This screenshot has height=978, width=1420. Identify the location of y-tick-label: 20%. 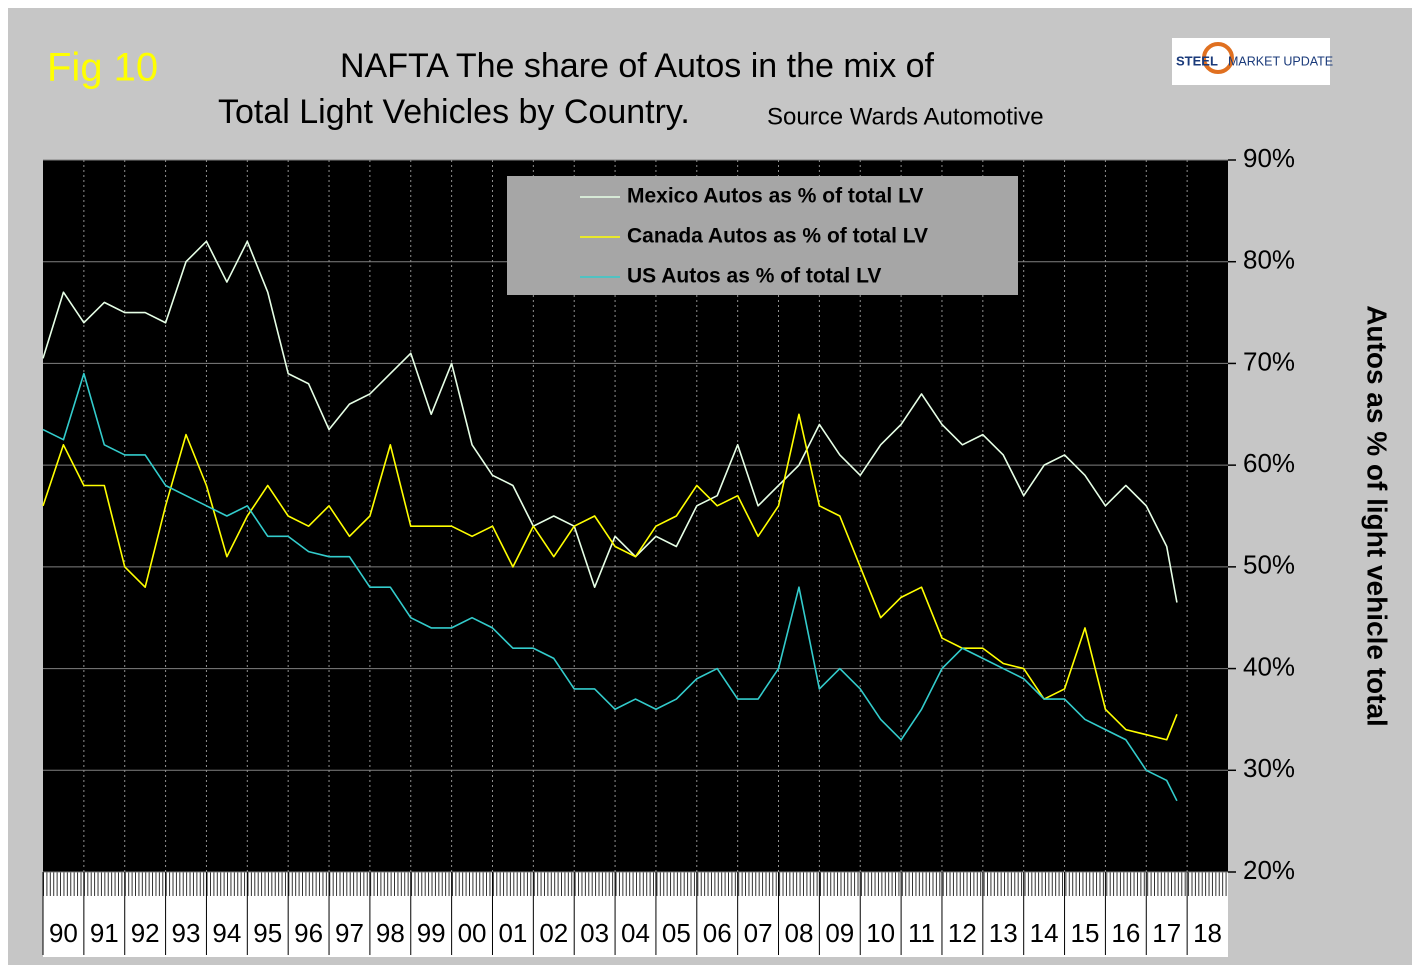
(1269, 870).